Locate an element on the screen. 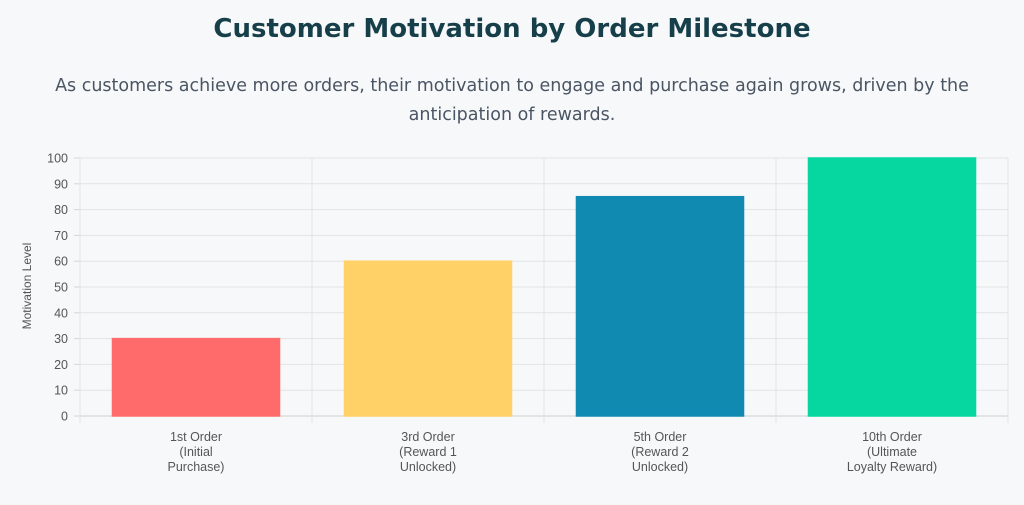 Image resolution: width=1024 pixels, height=505 pixels. x-tick-label: (Reward 1 is located at coordinates (428, 452).